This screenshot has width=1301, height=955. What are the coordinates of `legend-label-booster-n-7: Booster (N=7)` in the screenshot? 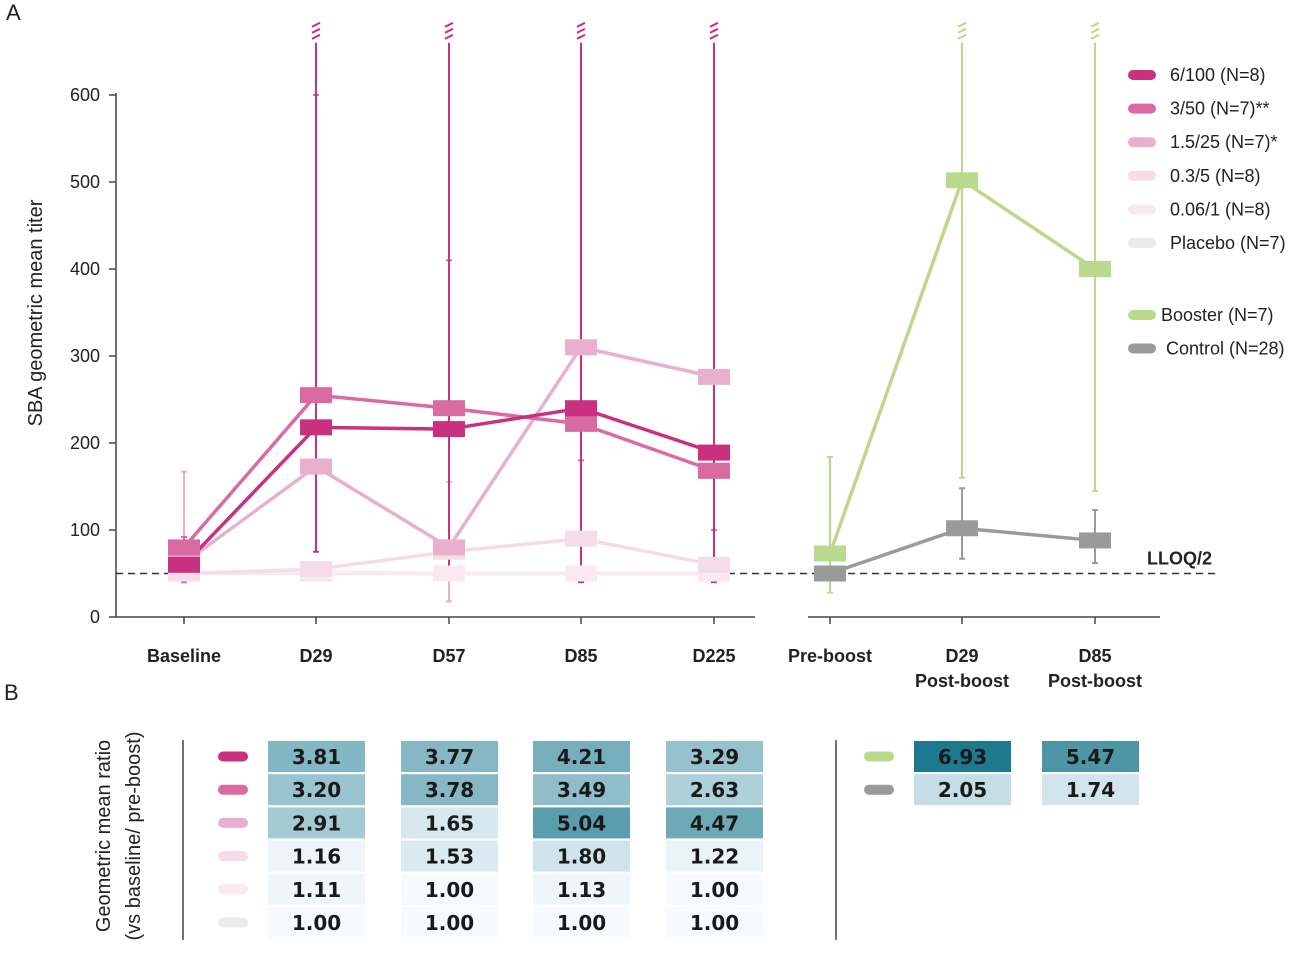 It's located at (1217, 315).